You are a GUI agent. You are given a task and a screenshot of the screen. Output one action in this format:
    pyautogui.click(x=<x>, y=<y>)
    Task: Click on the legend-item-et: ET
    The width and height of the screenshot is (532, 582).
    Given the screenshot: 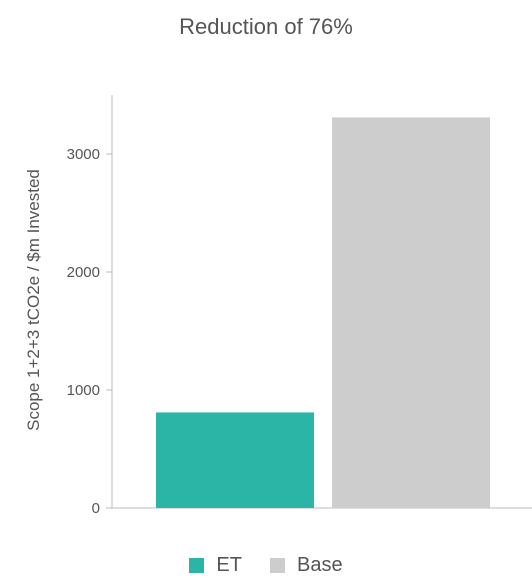 What is the action you would take?
    pyautogui.click(x=215, y=565)
    